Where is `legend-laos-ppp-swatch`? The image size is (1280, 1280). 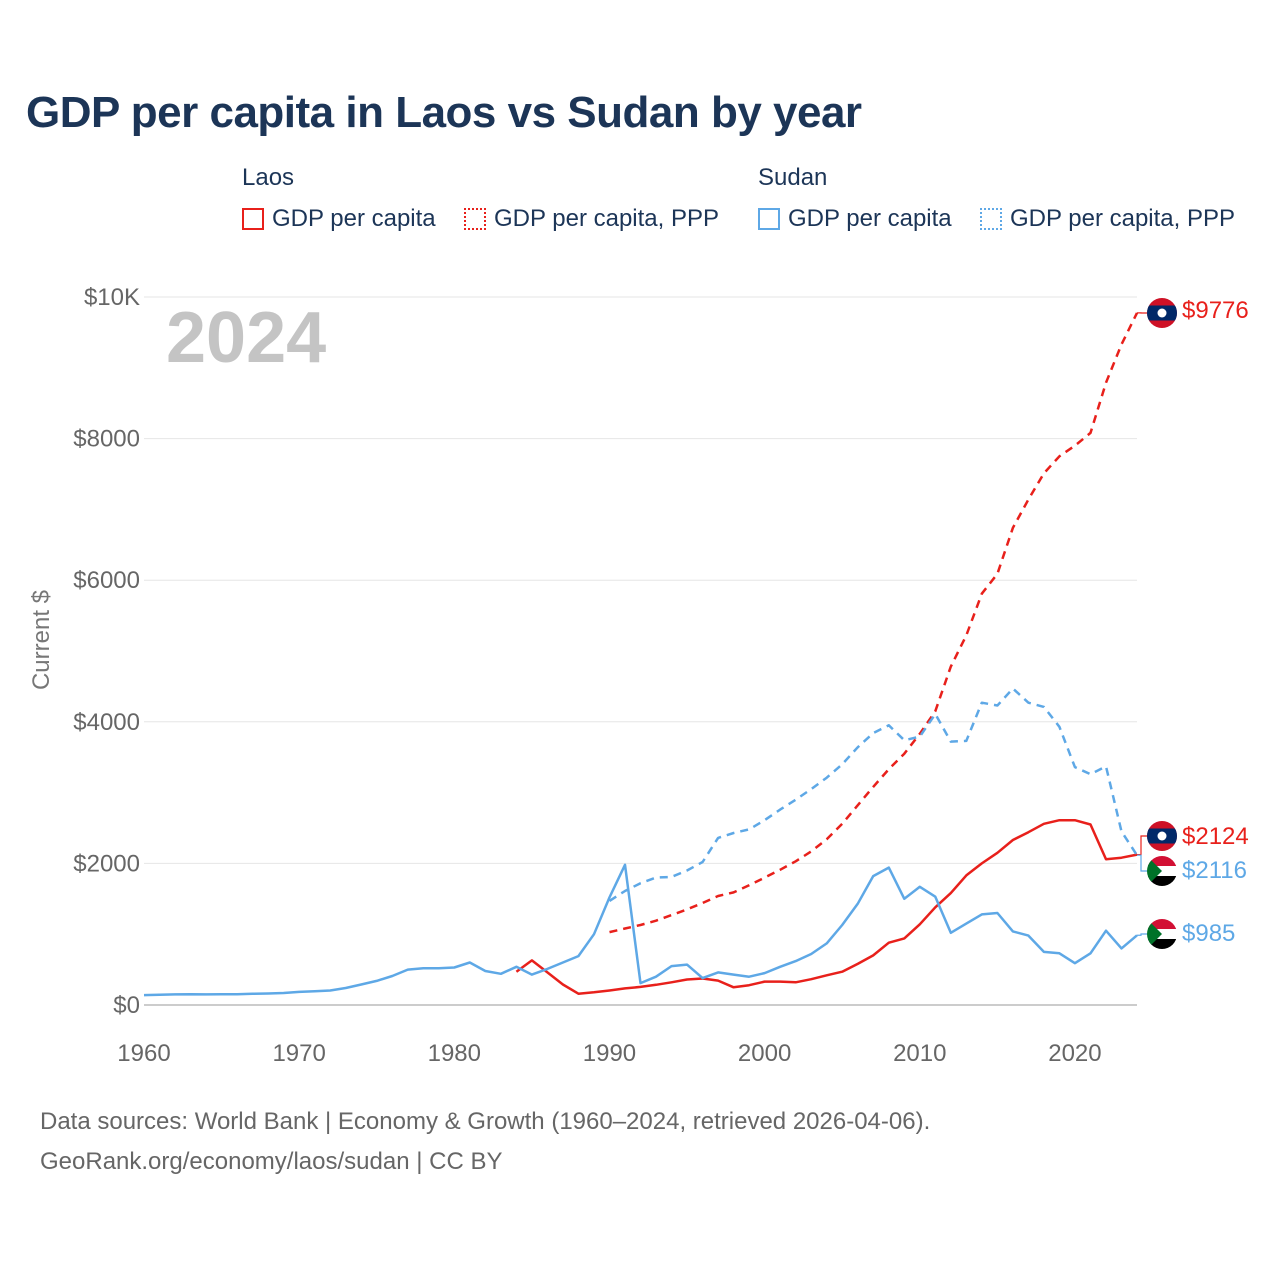
legend-laos-ppp-swatch is located at coordinates (475, 219).